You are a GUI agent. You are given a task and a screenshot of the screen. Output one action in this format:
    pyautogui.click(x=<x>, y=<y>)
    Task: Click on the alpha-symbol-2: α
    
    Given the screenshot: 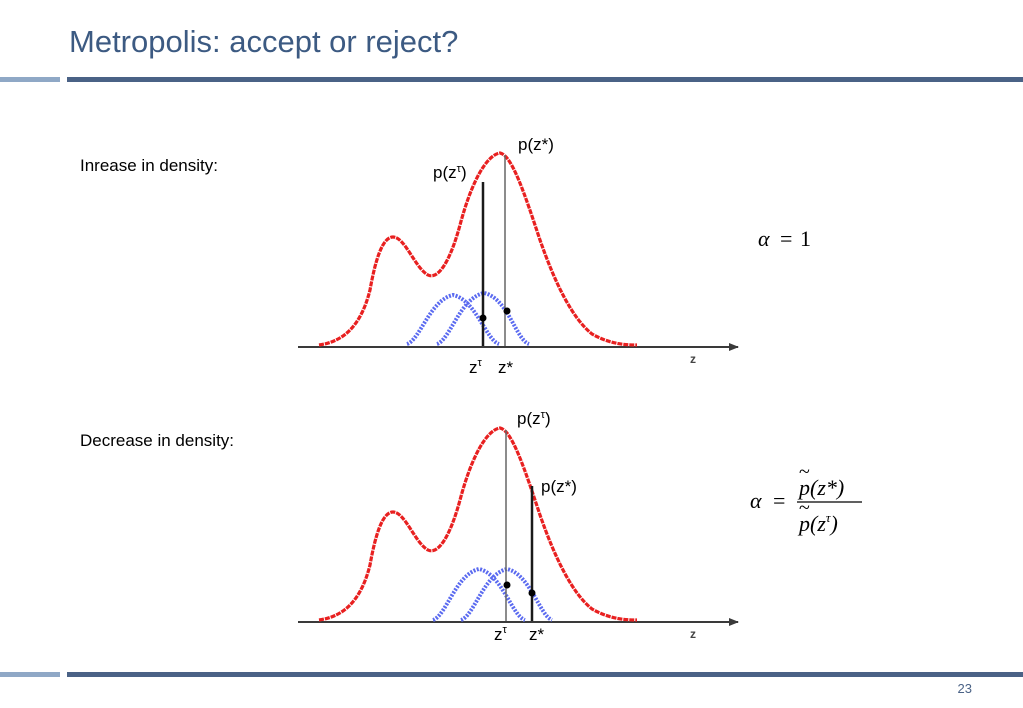 What is the action you would take?
    pyautogui.click(x=756, y=500)
    